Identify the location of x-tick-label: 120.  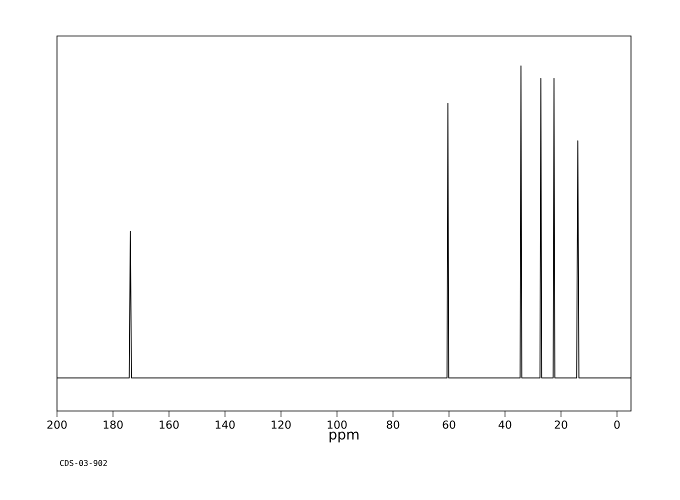
(281, 424).